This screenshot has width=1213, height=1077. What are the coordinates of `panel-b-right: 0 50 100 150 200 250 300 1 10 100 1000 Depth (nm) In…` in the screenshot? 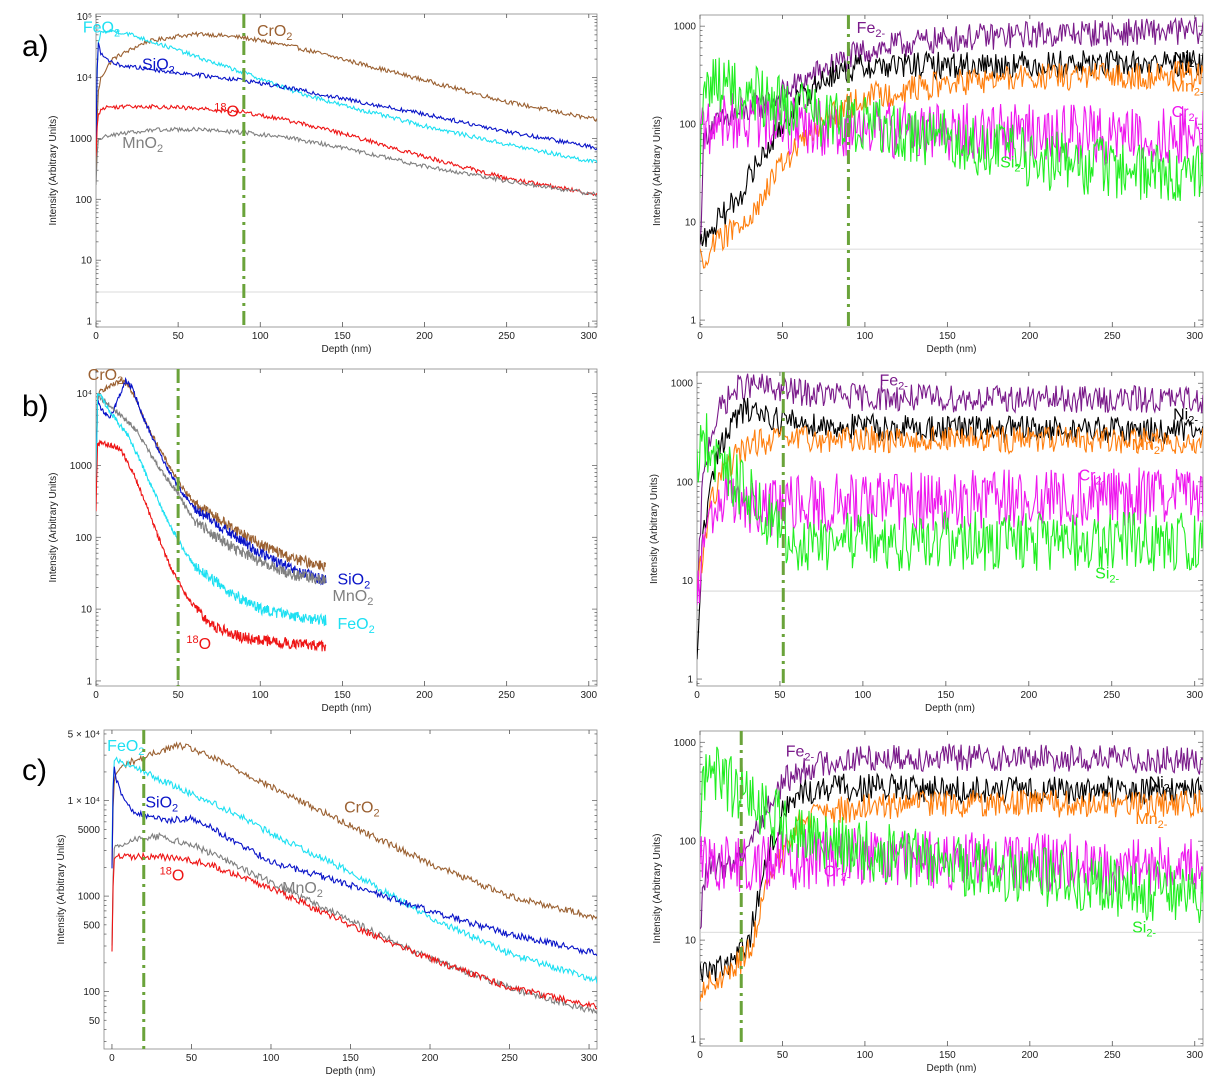 It's located at (926, 542).